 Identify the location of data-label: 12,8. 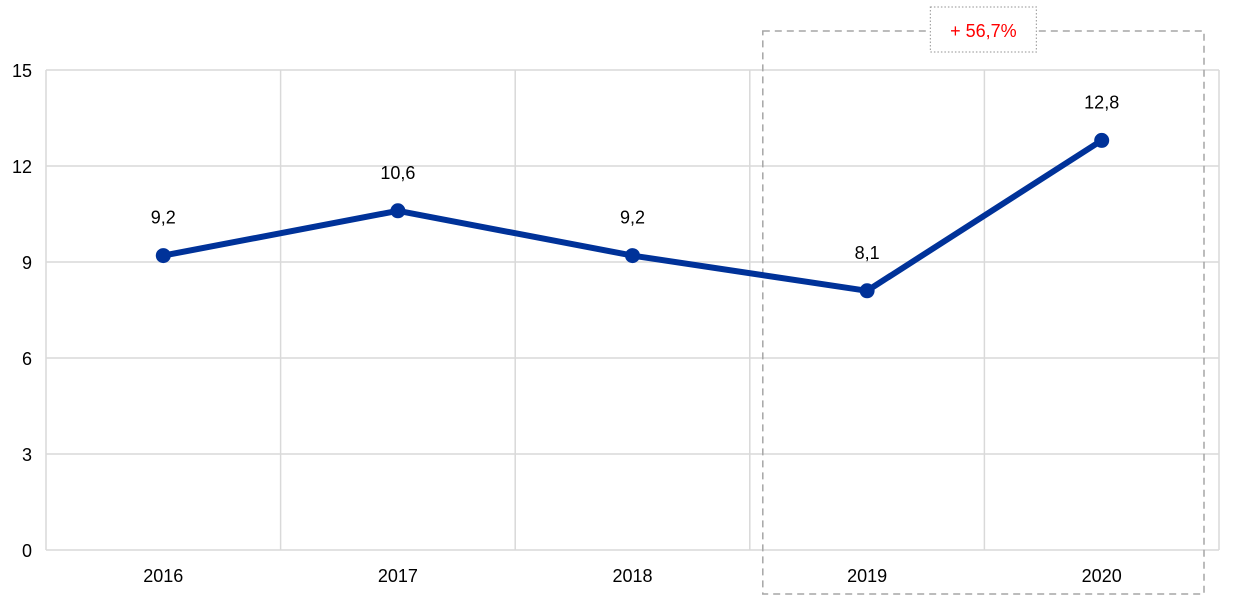
(1101, 102).